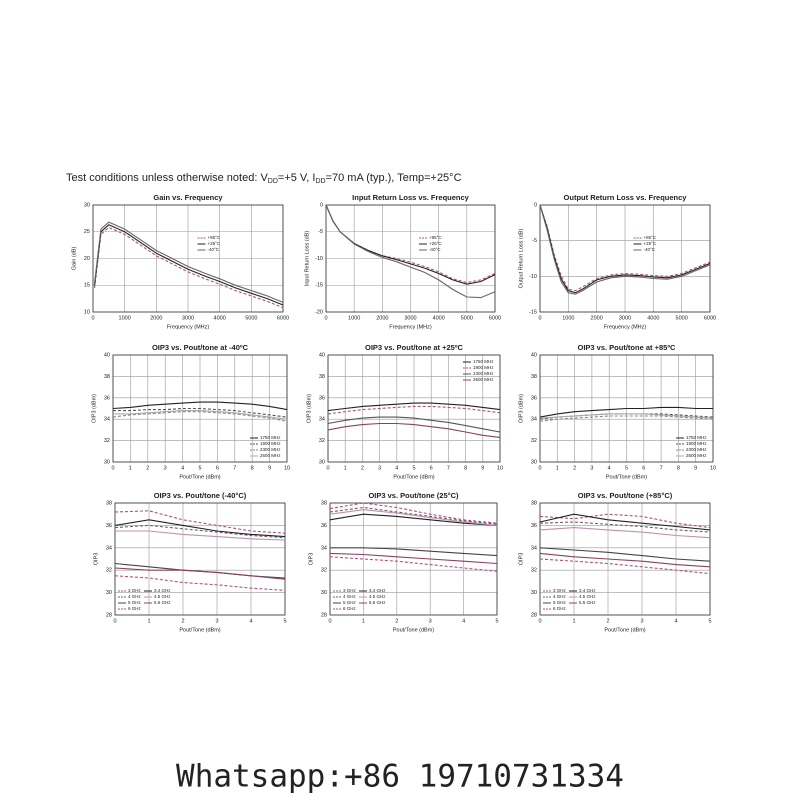  Describe the element at coordinates (626, 197) in the screenshot. I see `chart-title: Output Return Loss vs. Frequency` at that location.